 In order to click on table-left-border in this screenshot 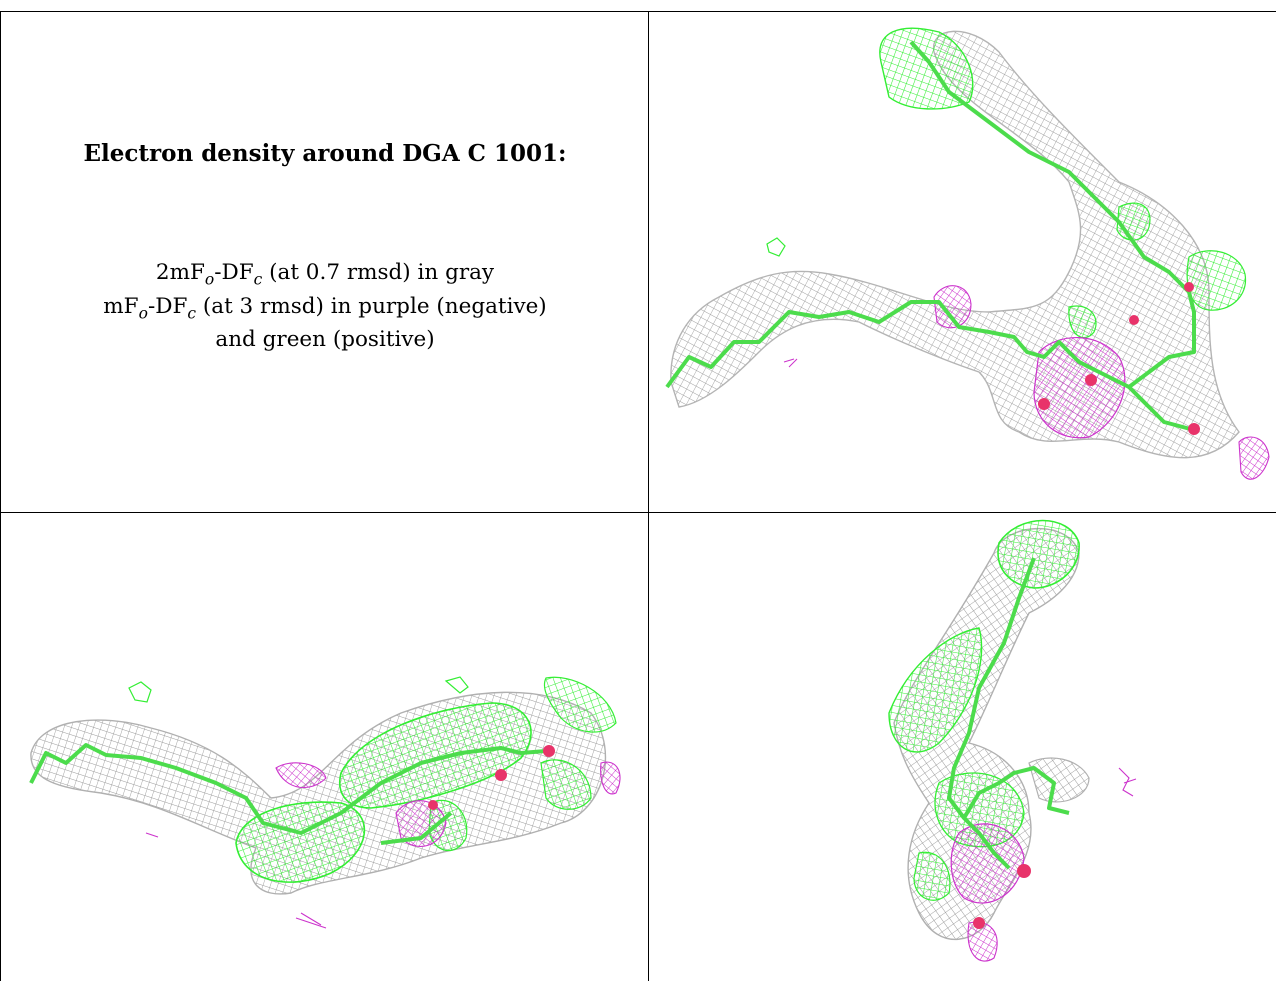, I will do `click(0, 496)`.